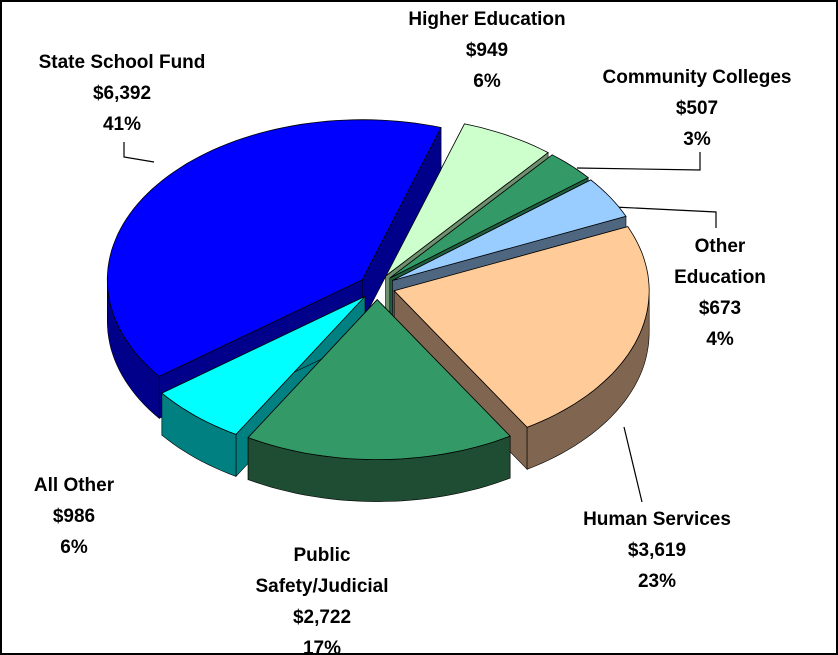 Image resolution: width=838 pixels, height=655 pixels. What do you see at coordinates (697, 139) in the screenshot?
I see `label-percent: 3%` at bounding box center [697, 139].